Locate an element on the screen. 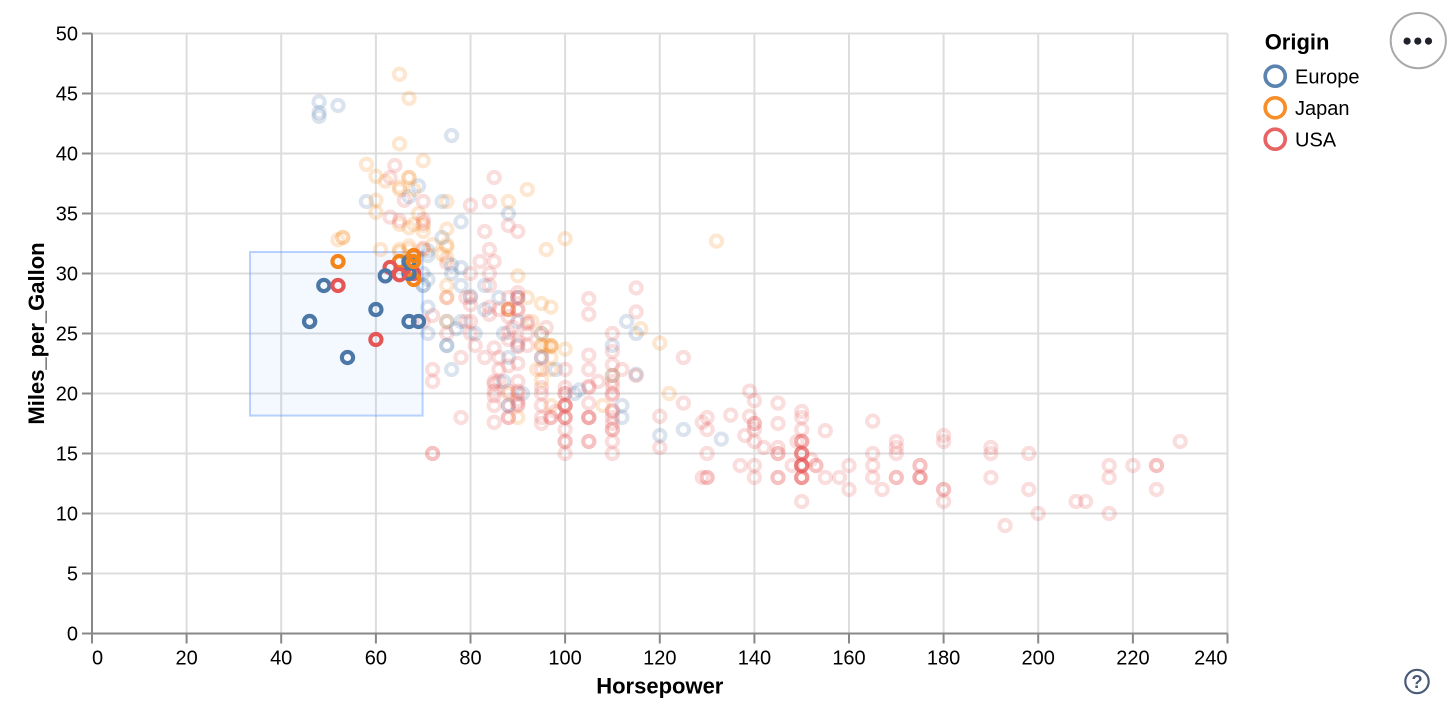  svg-text: 30 is located at coordinates (67, 275).